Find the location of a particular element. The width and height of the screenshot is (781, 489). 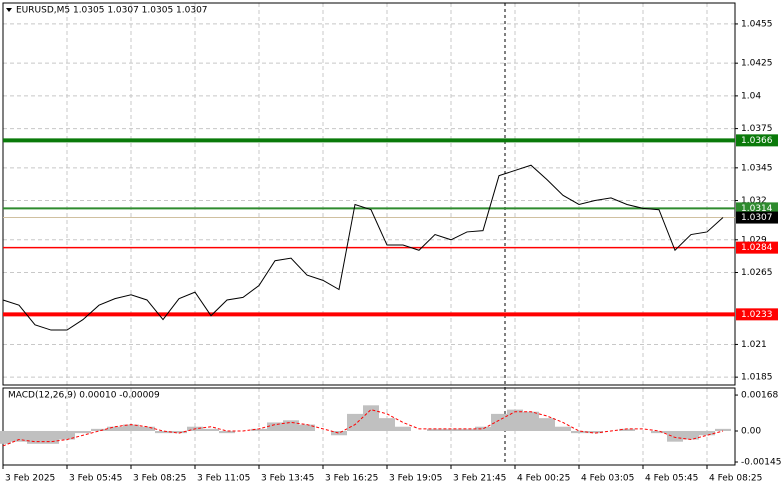

level-label: 1.0366 is located at coordinates (757, 141).